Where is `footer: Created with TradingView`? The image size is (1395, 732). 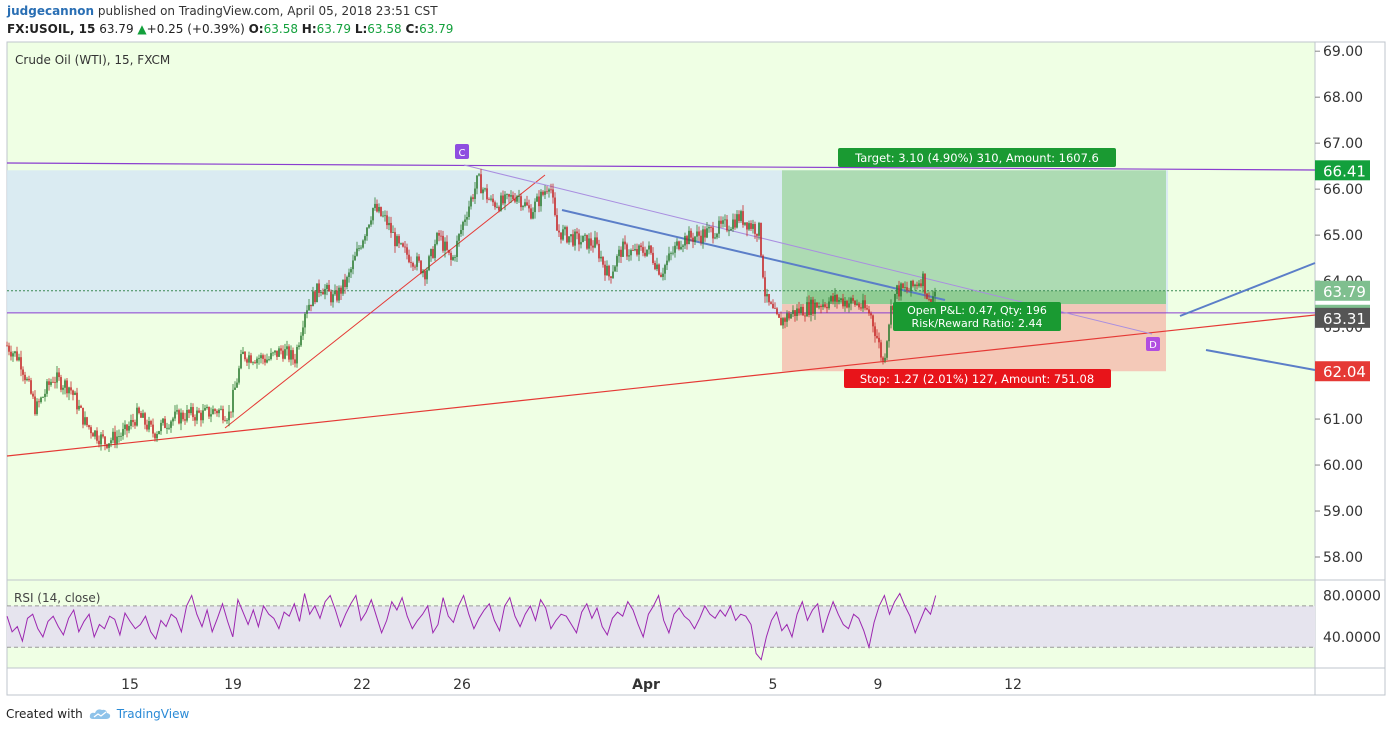 footer: Created with TradingView is located at coordinates (97, 714).